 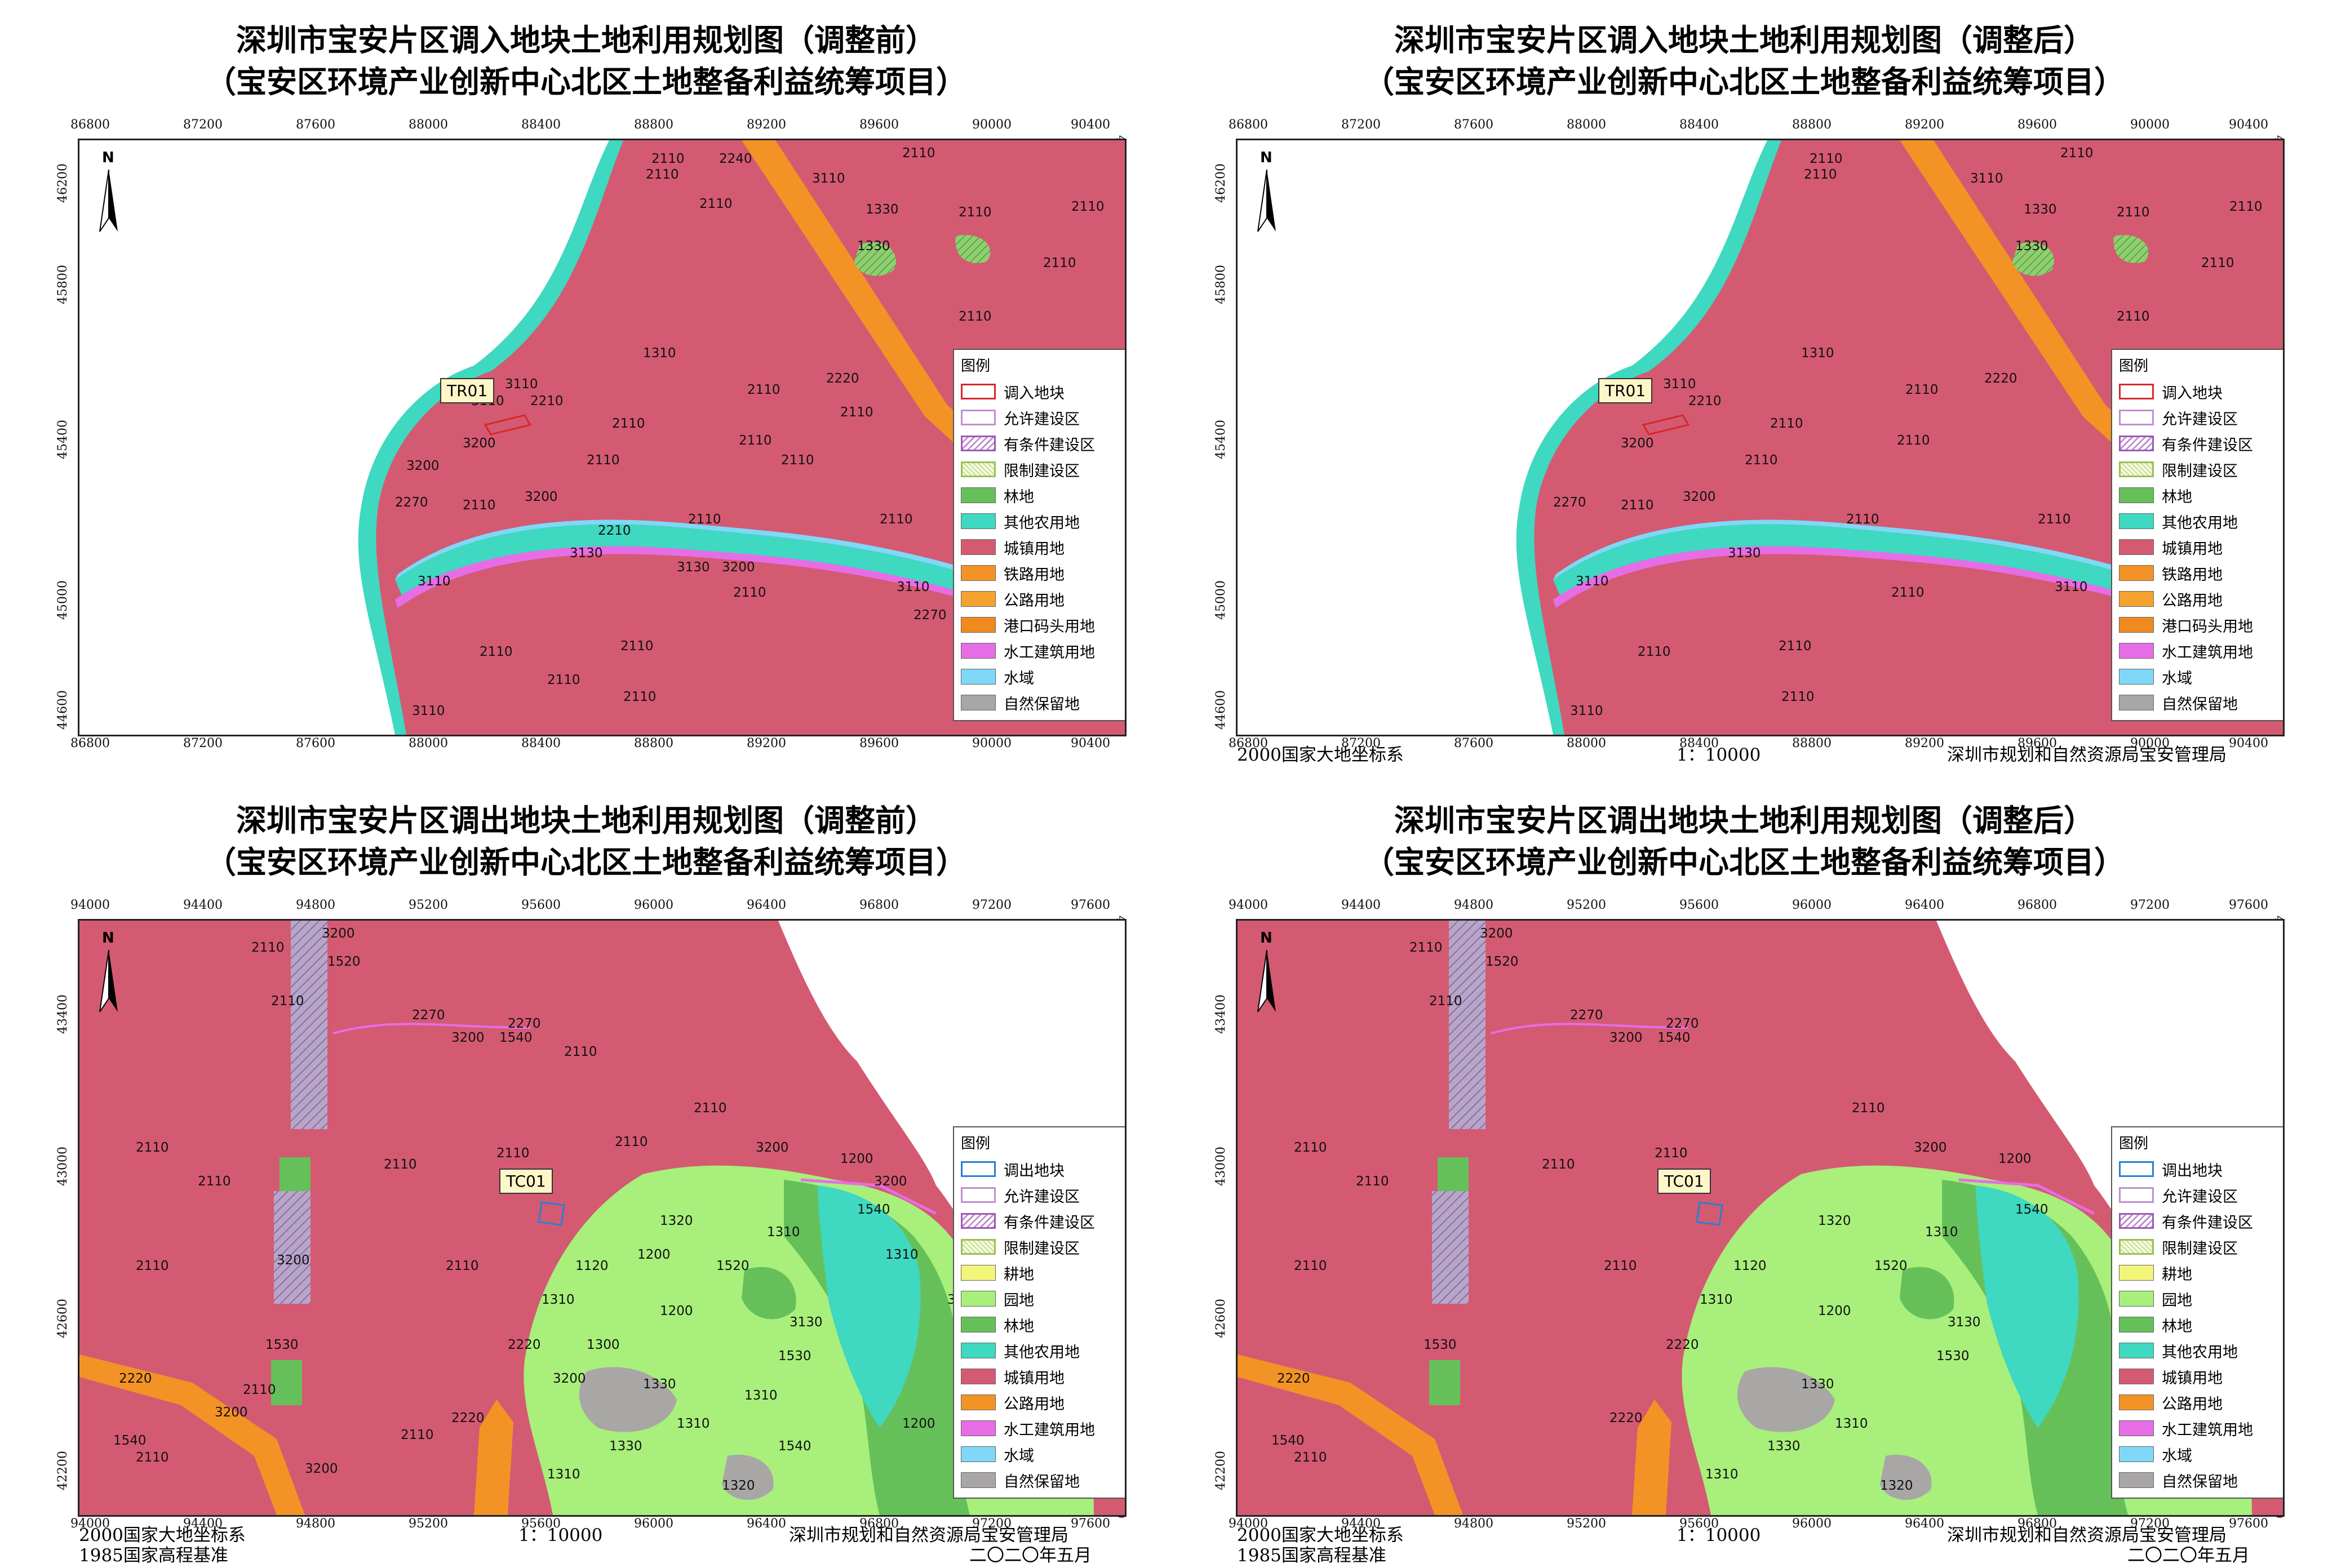 I want to click on plot-tr01, so click(x=1666, y=425).